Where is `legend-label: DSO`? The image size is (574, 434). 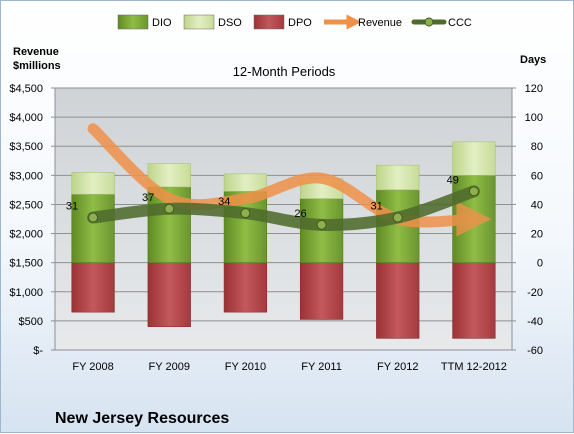 legend-label: DSO is located at coordinates (230, 23).